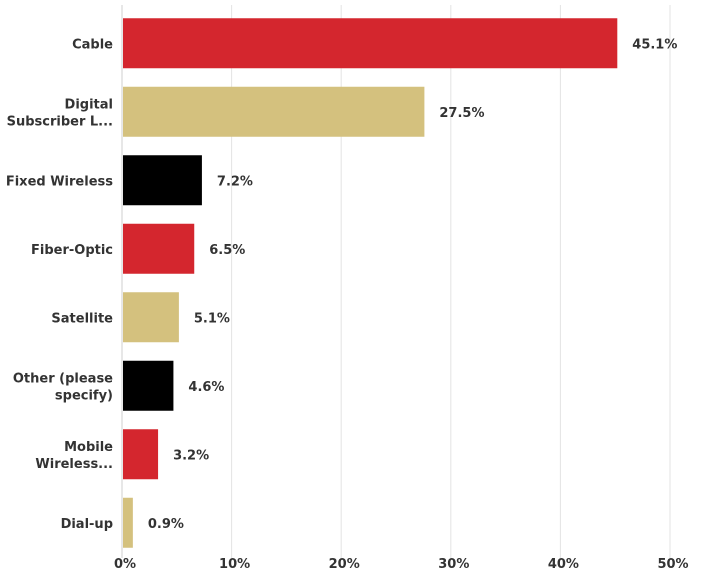 The image size is (705, 588). Describe the element at coordinates (191, 455) in the screenshot. I see `value-label: 3.2%` at that location.